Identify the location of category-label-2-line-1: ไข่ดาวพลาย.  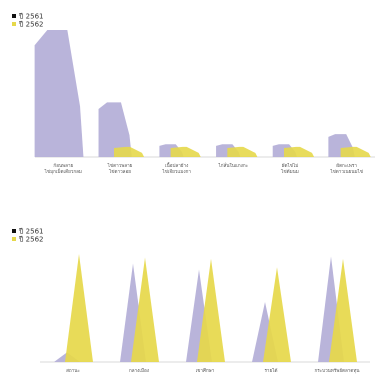
(120, 165).